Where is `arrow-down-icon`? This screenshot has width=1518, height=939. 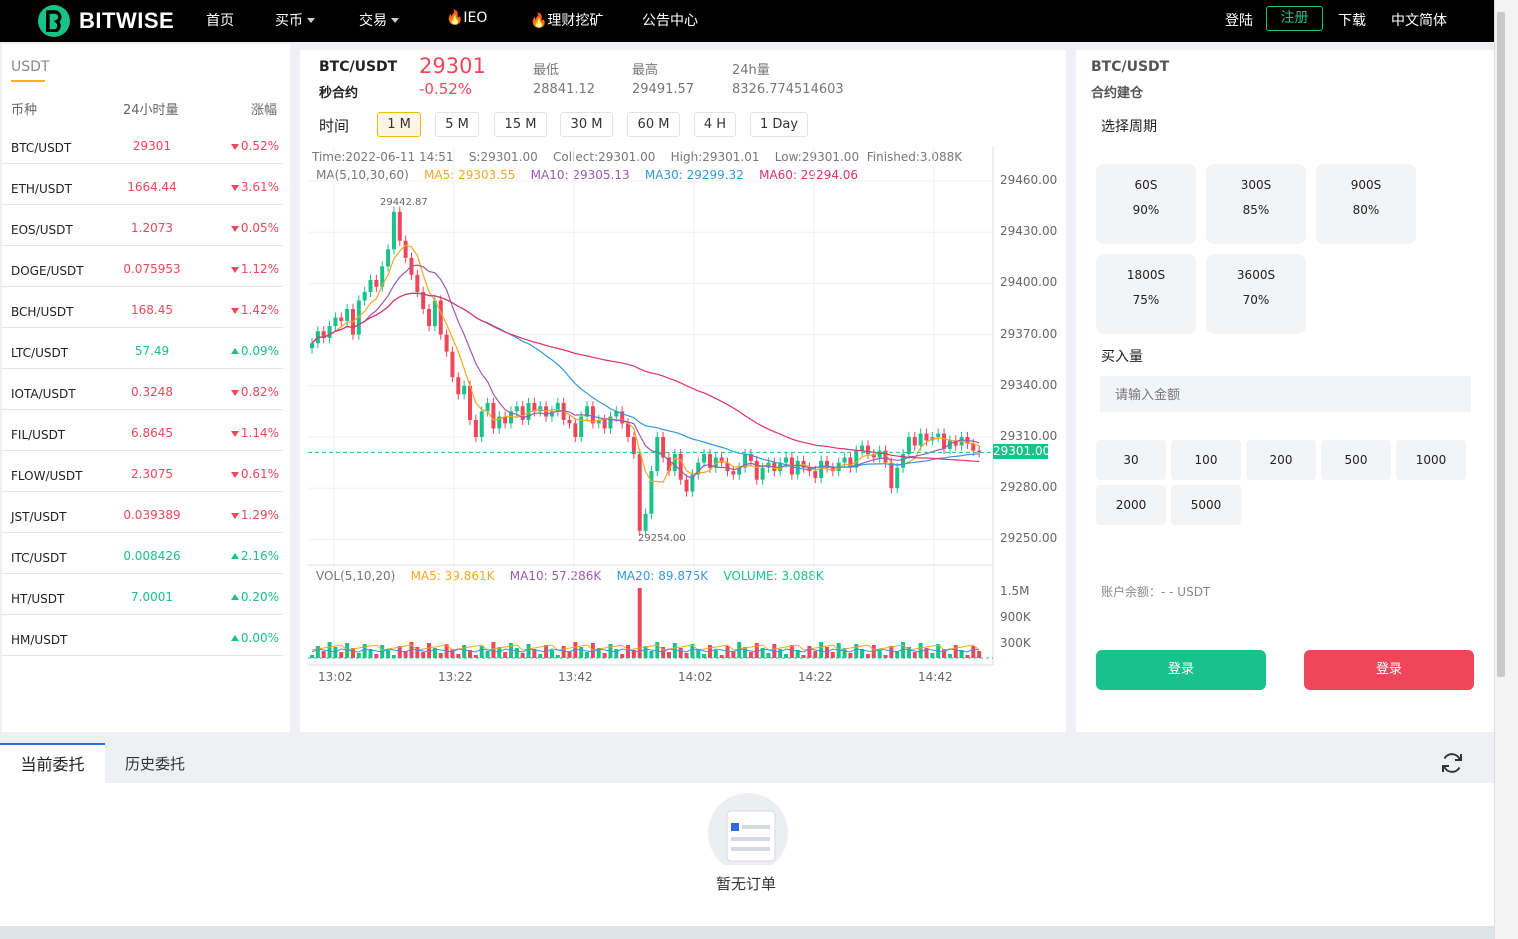 arrow-down-icon is located at coordinates (234, 434).